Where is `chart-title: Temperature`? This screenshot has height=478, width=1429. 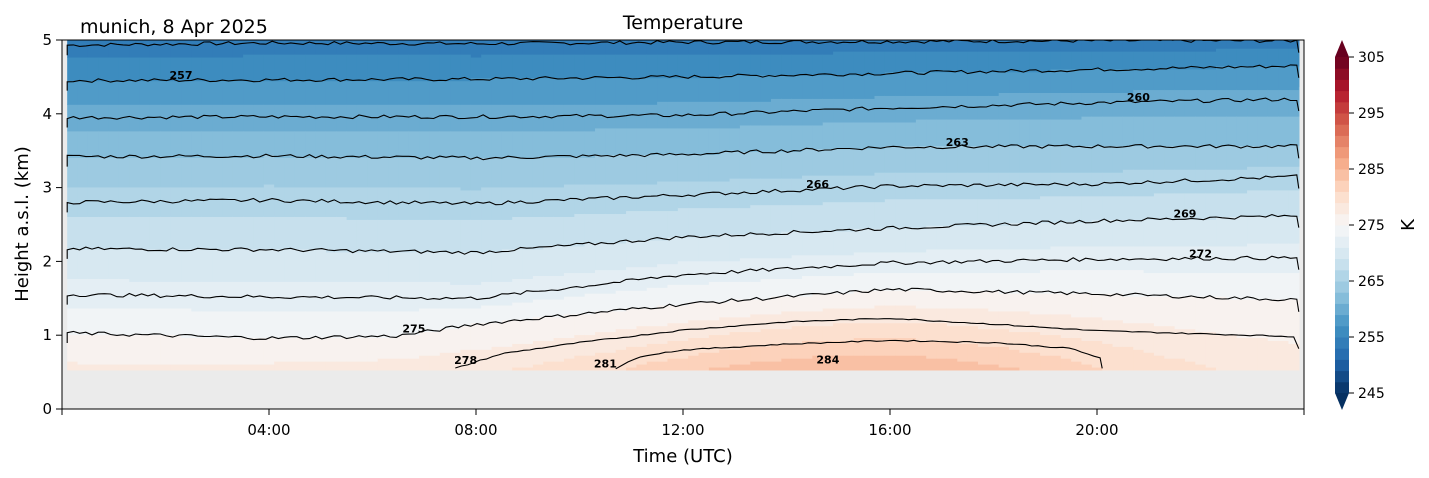
chart-title: Temperature is located at coordinates (682, 23).